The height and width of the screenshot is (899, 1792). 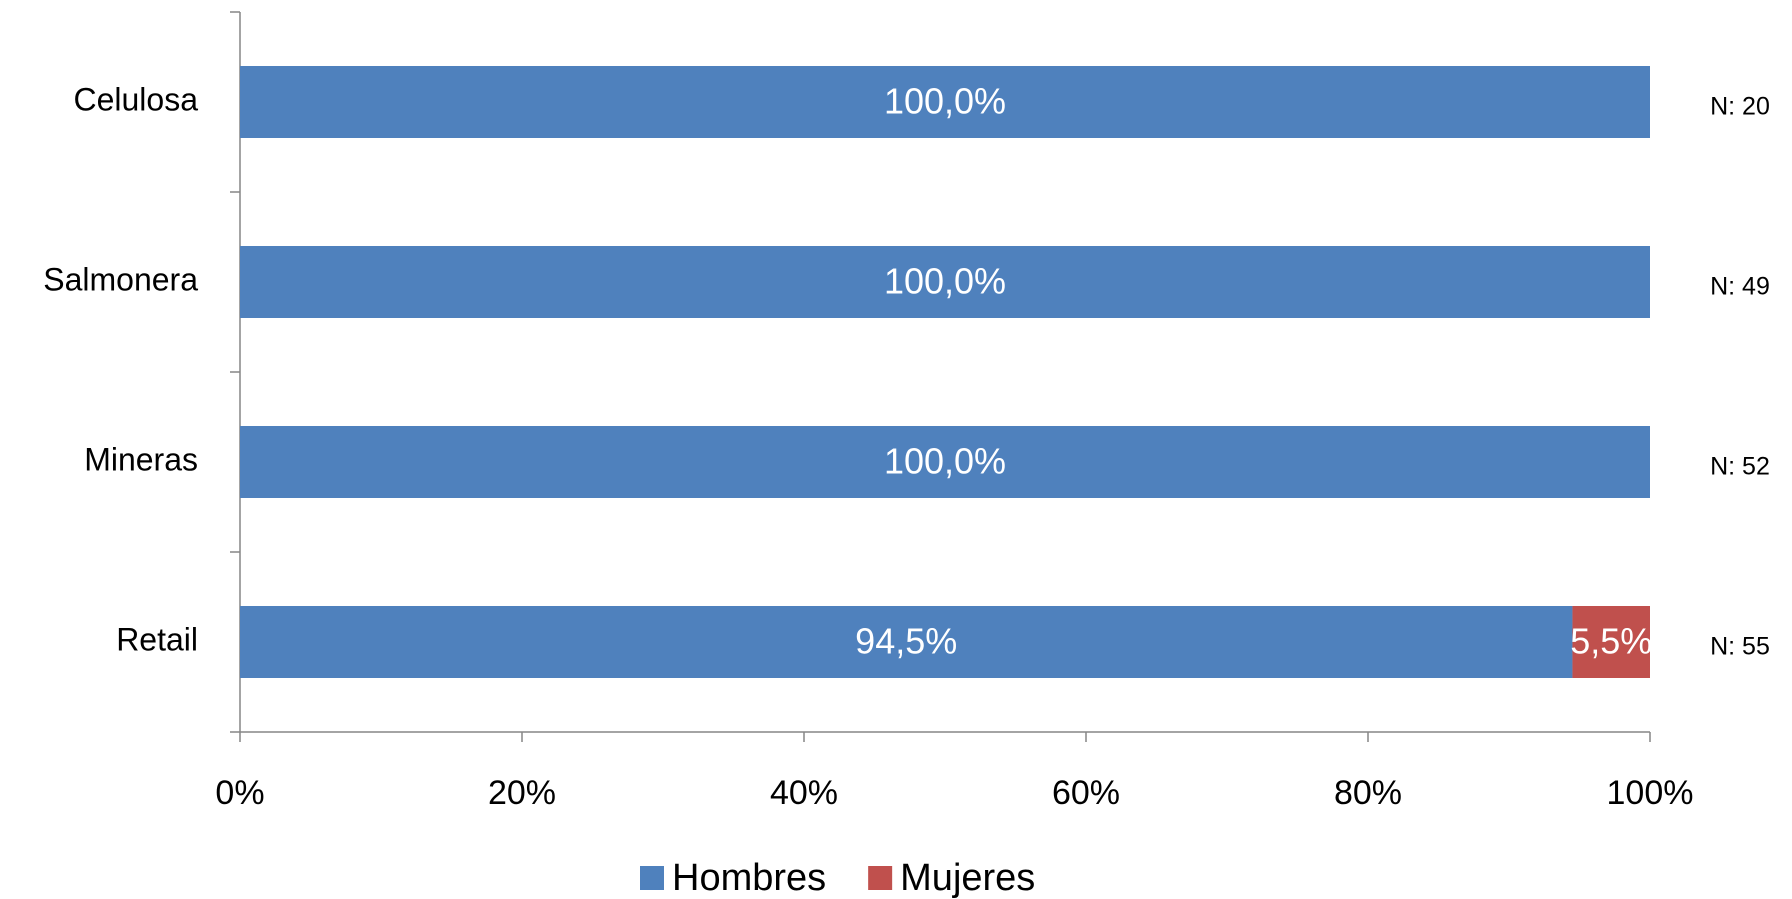 What do you see at coordinates (135, 99) in the screenshot?
I see `category-label: Celulosa` at bounding box center [135, 99].